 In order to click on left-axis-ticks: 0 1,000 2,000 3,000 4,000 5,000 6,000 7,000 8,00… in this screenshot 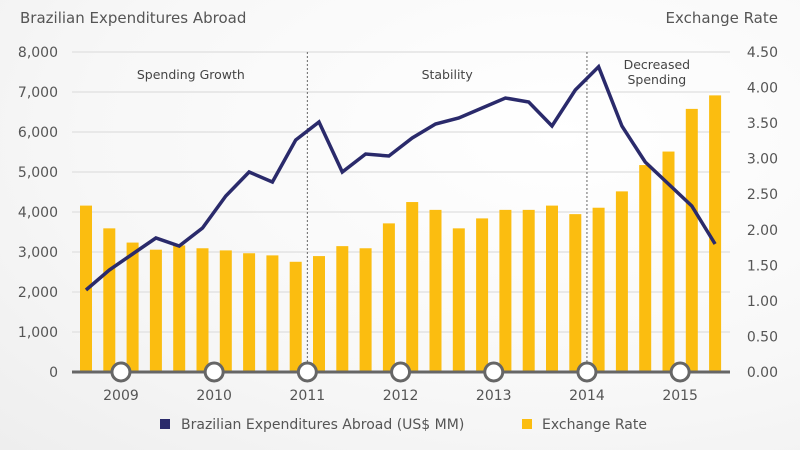, I will do `click(38, 213)`.